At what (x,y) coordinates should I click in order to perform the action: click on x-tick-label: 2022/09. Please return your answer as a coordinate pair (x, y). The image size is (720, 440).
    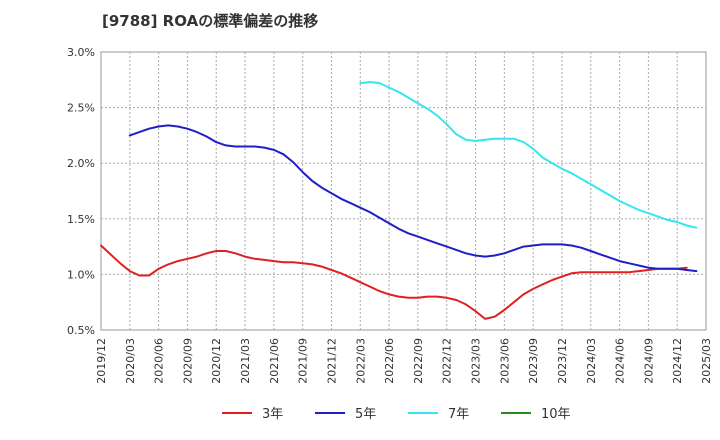
    Looking at the image, I should click on (418, 361).